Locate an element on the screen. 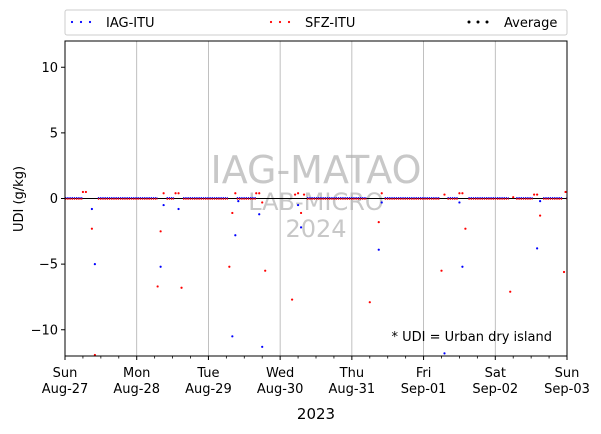  legend-label-sfz-itu: SFZ-ITU is located at coordinates (330, 23).